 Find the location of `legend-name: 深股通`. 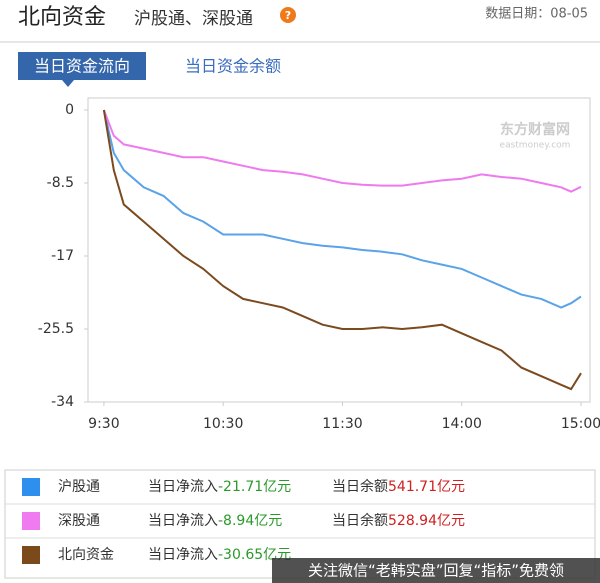

legend-name: 深股通 is located at coordinates (79, 521).